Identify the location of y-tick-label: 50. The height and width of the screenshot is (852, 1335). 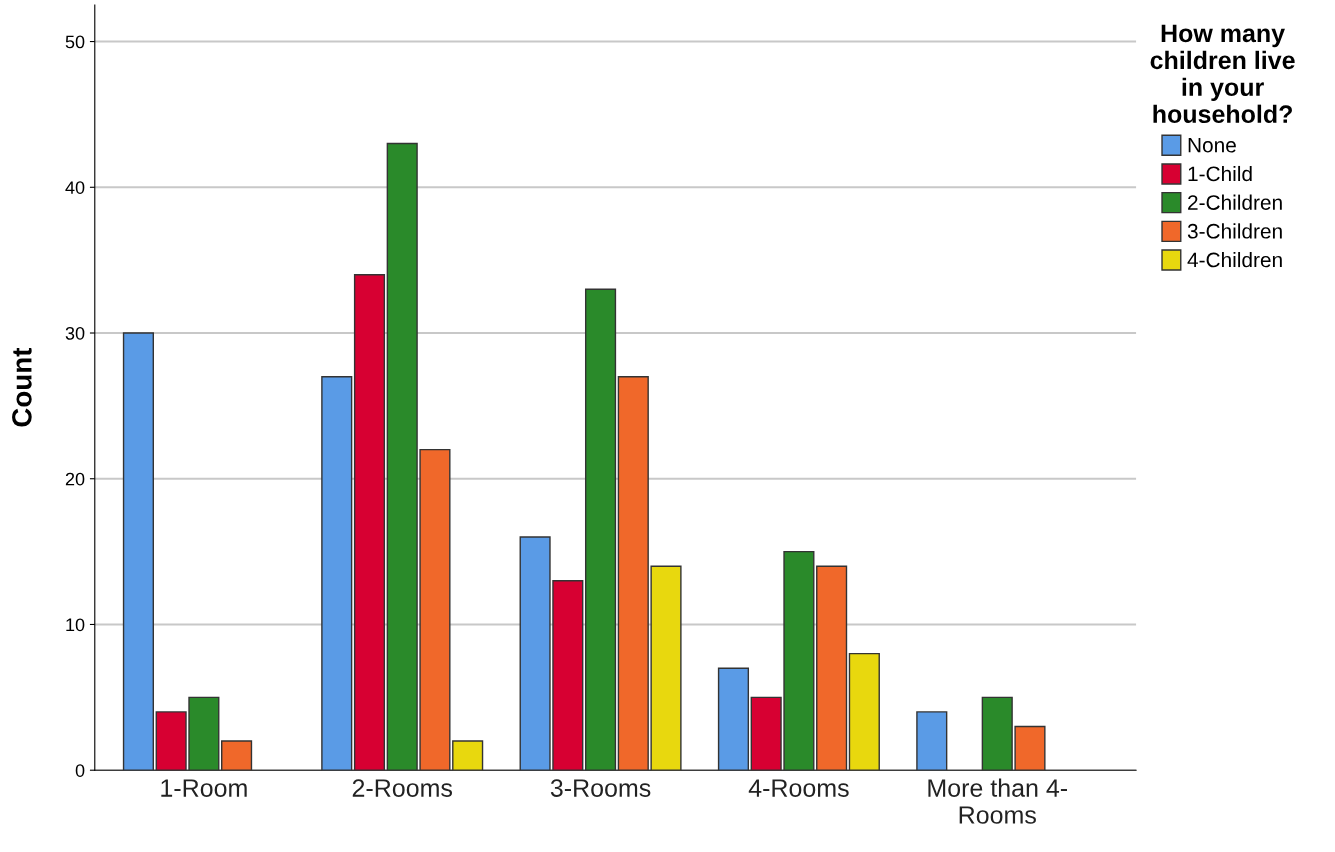
(75, 42).